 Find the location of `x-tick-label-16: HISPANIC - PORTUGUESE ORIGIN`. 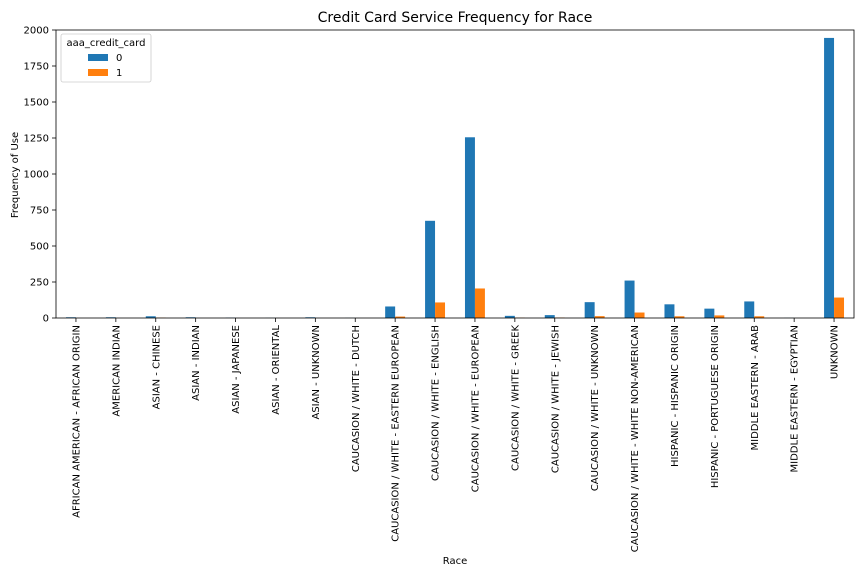

x-tick-label-16: HISPANIC - PORTUGUESE ORIGIN is located at coordinates (715, 406).